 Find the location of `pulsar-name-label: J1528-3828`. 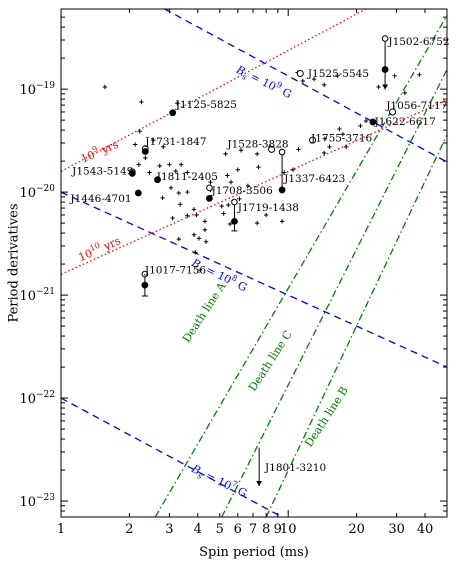

pulsar-name-label: J1528-3828 is located at coordinates (257, 145).